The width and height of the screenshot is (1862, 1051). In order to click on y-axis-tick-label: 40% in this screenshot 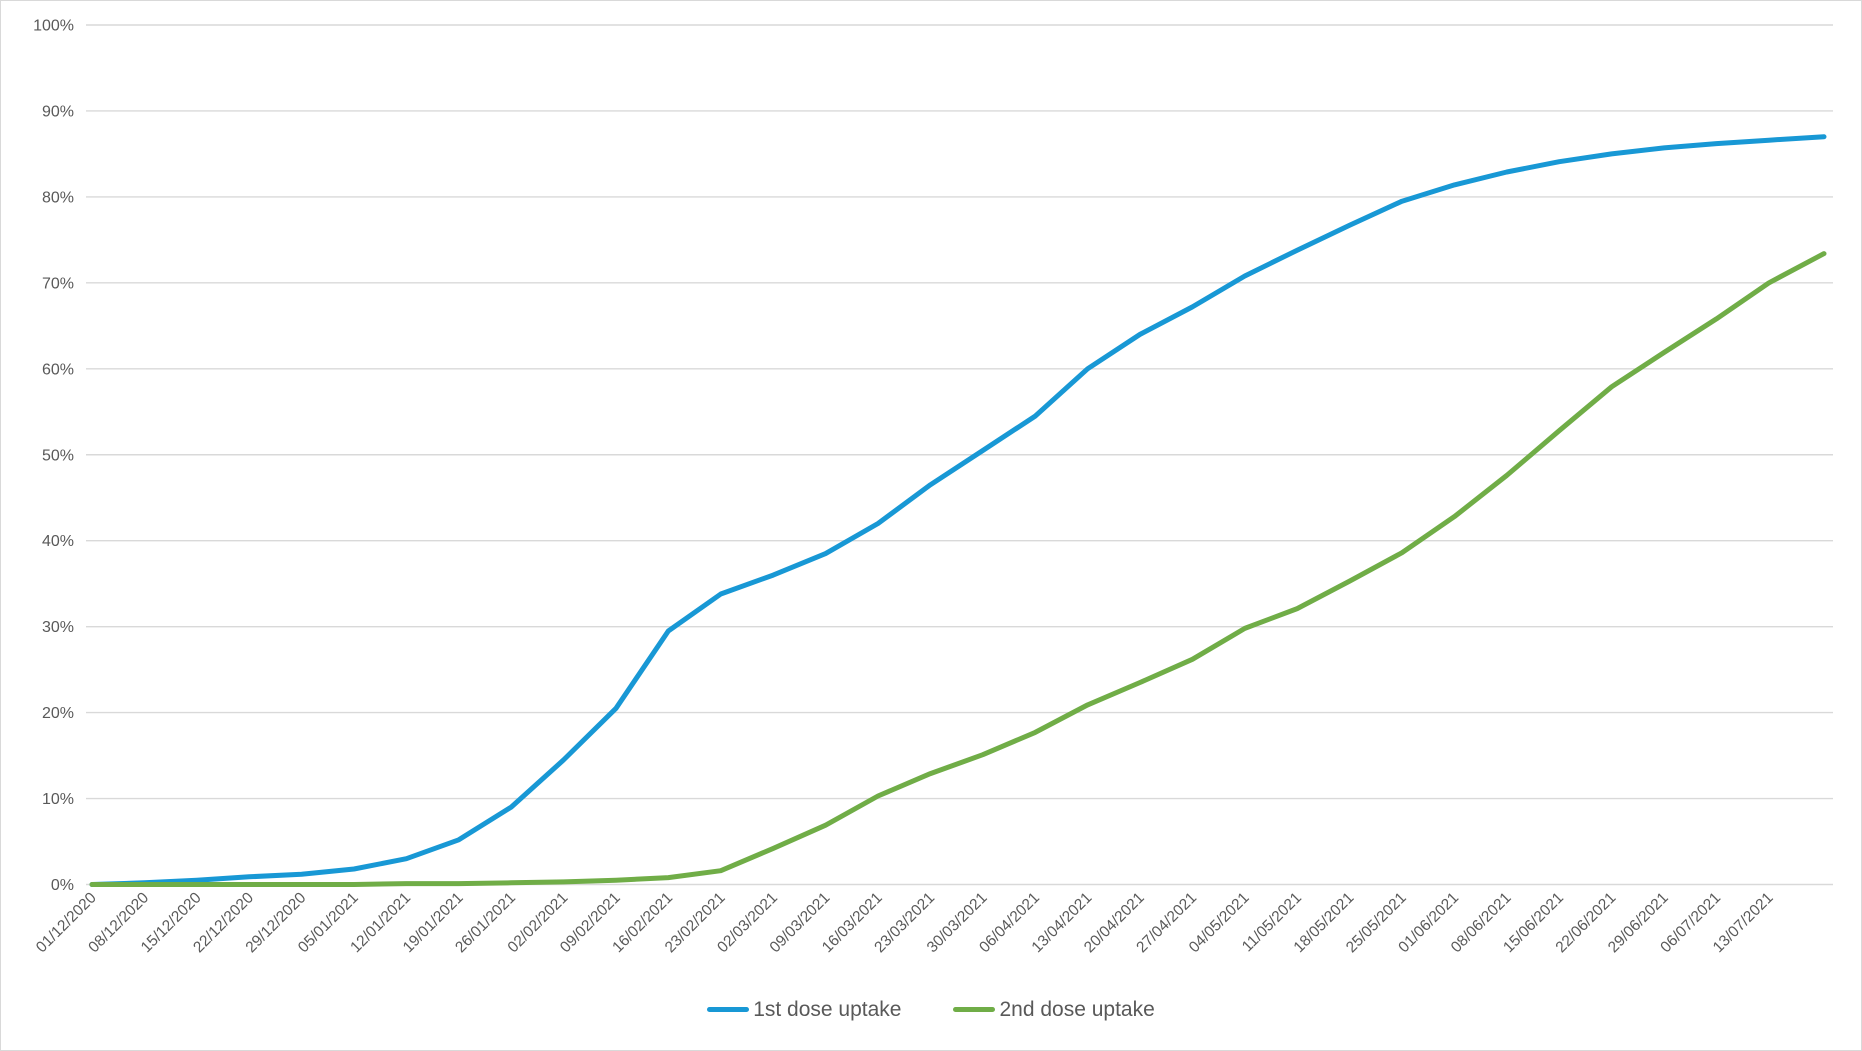, I will do `click(58, 541)`.